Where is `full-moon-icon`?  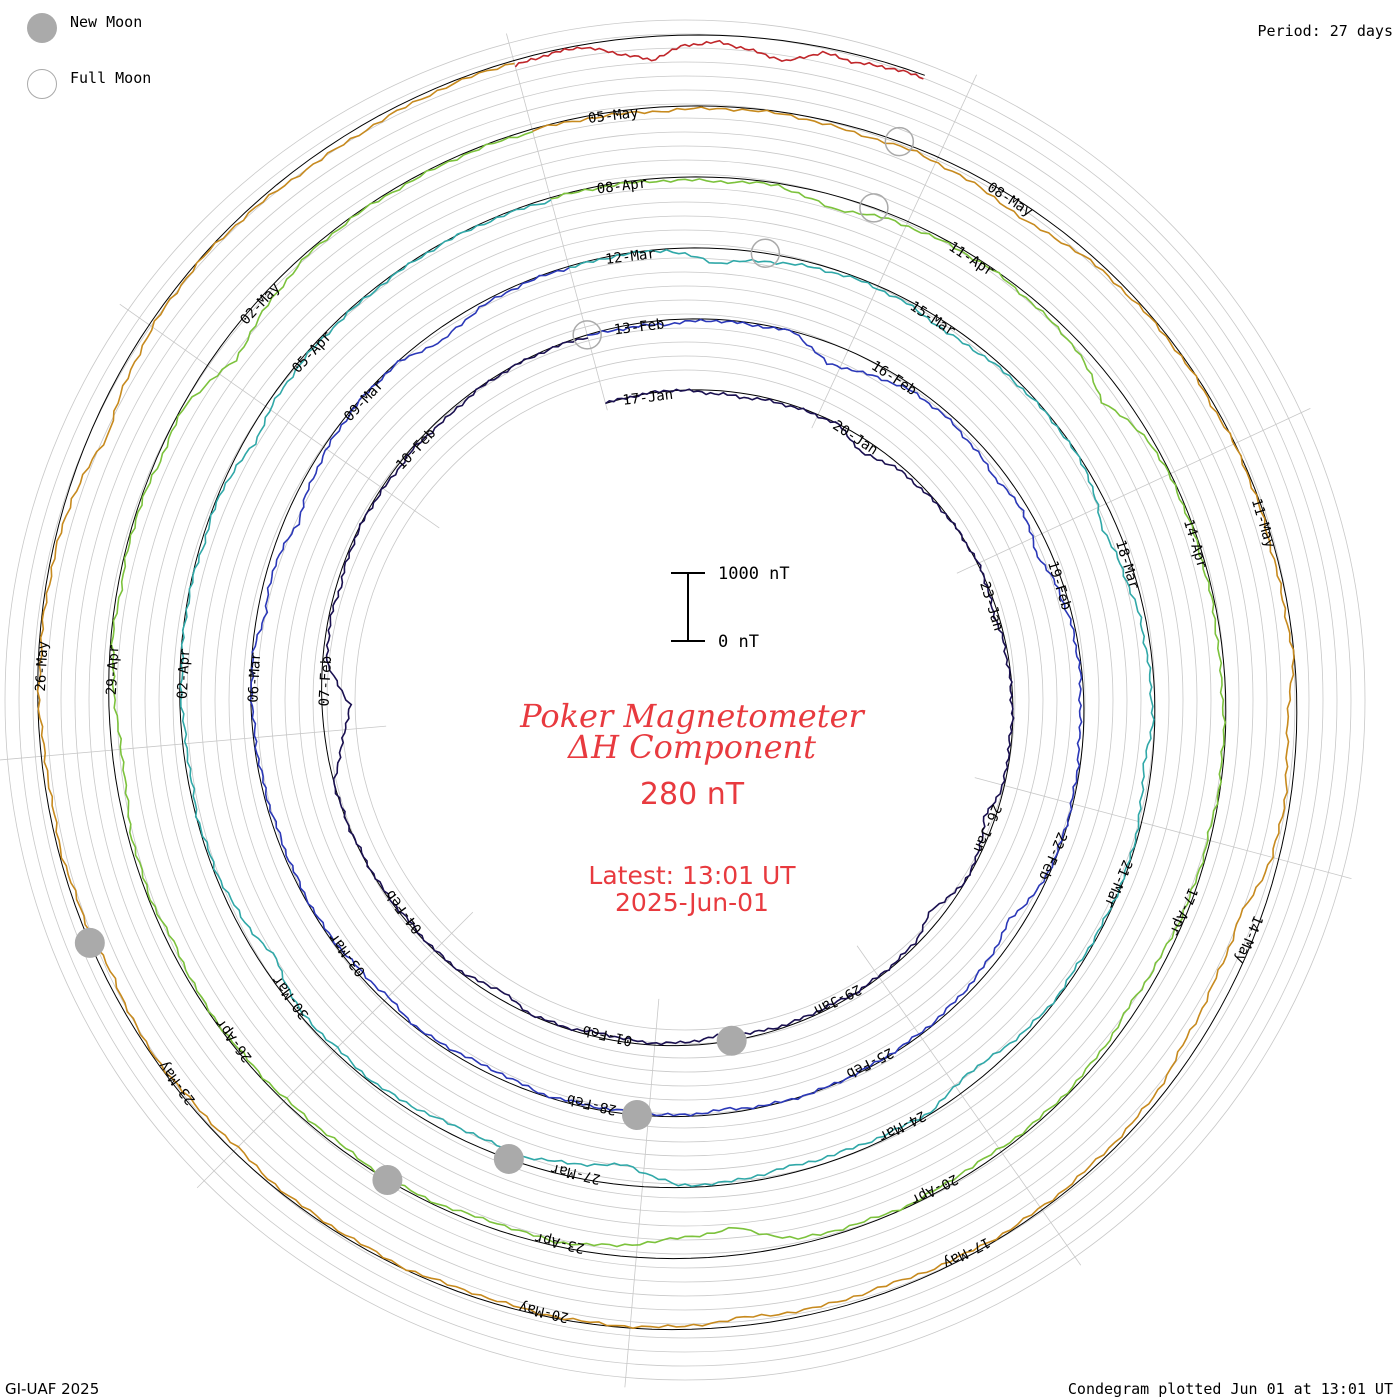 full-moon-icon is located at coordinates (42, 84).